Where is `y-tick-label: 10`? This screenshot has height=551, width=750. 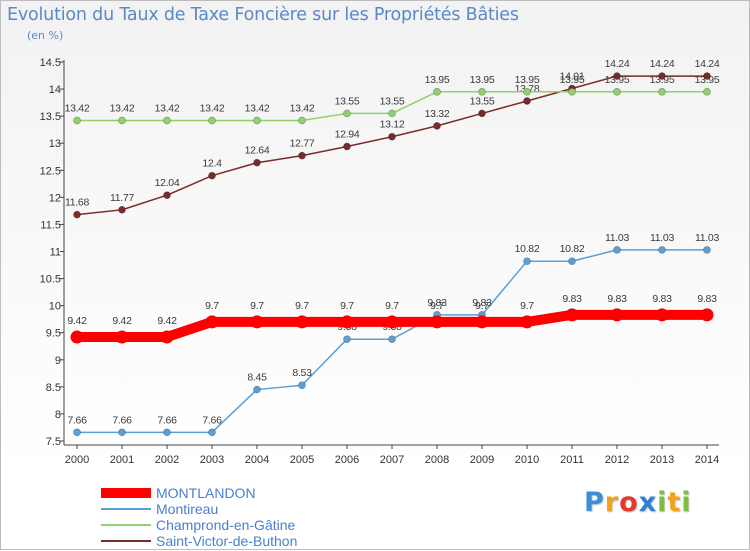
y-tick-label: 10 is located at coordinates (55, 307).